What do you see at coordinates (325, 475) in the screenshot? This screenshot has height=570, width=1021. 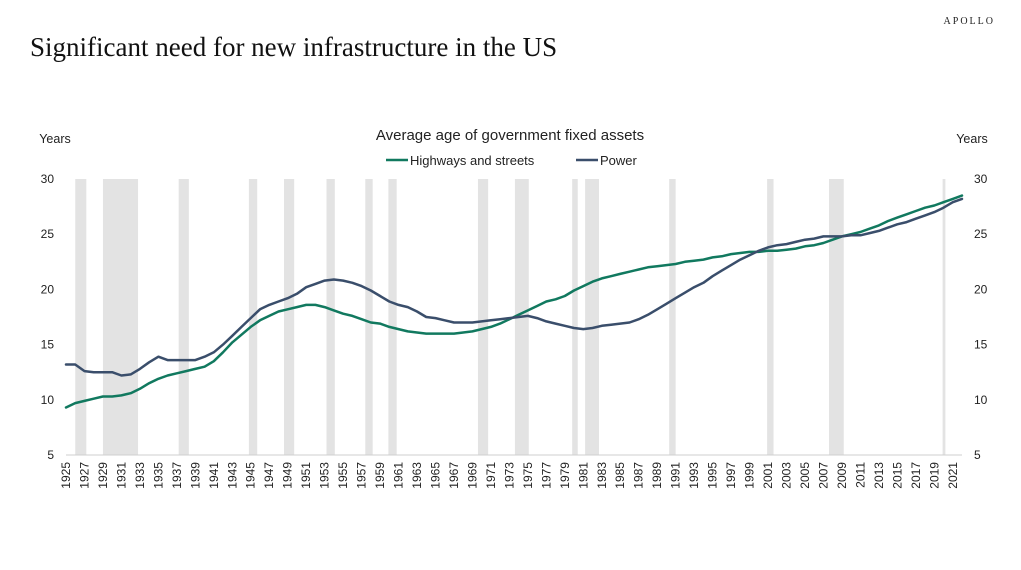 I see `x-tick-label: 1953` at bounding box center [325, 475].